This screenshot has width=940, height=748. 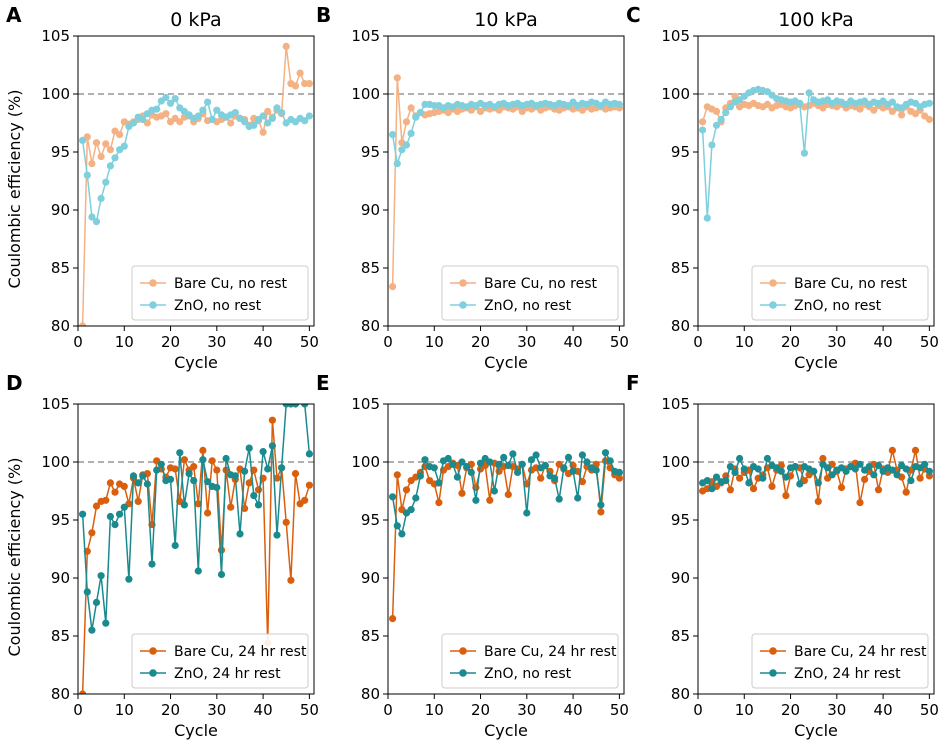 I want to click on y-axis-label: Coulombic efficiency (%), so click(x=14, y=189).